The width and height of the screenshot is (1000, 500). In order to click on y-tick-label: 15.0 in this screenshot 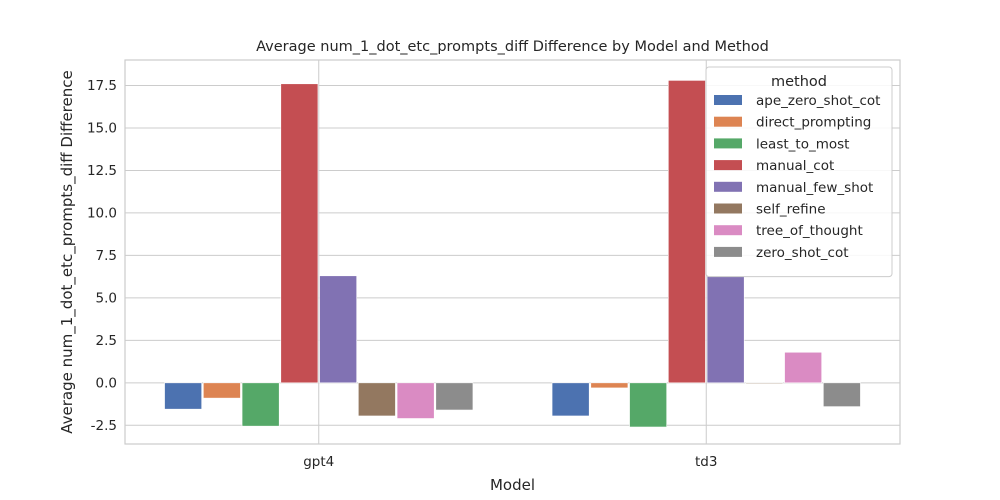, I will do `click(102, 128)`.